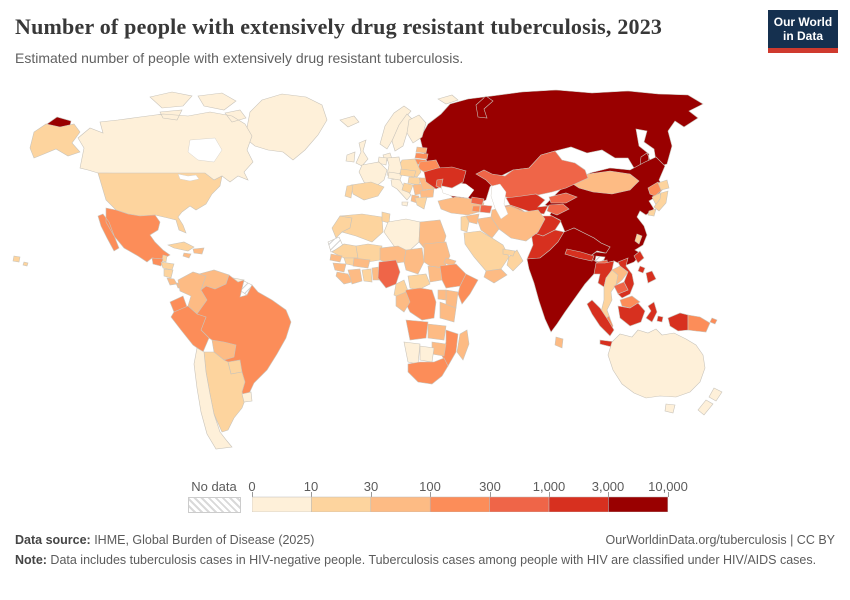 The height and width of the screenshot is (600, 850). I want to click on country-armenia, so click(476, 209).